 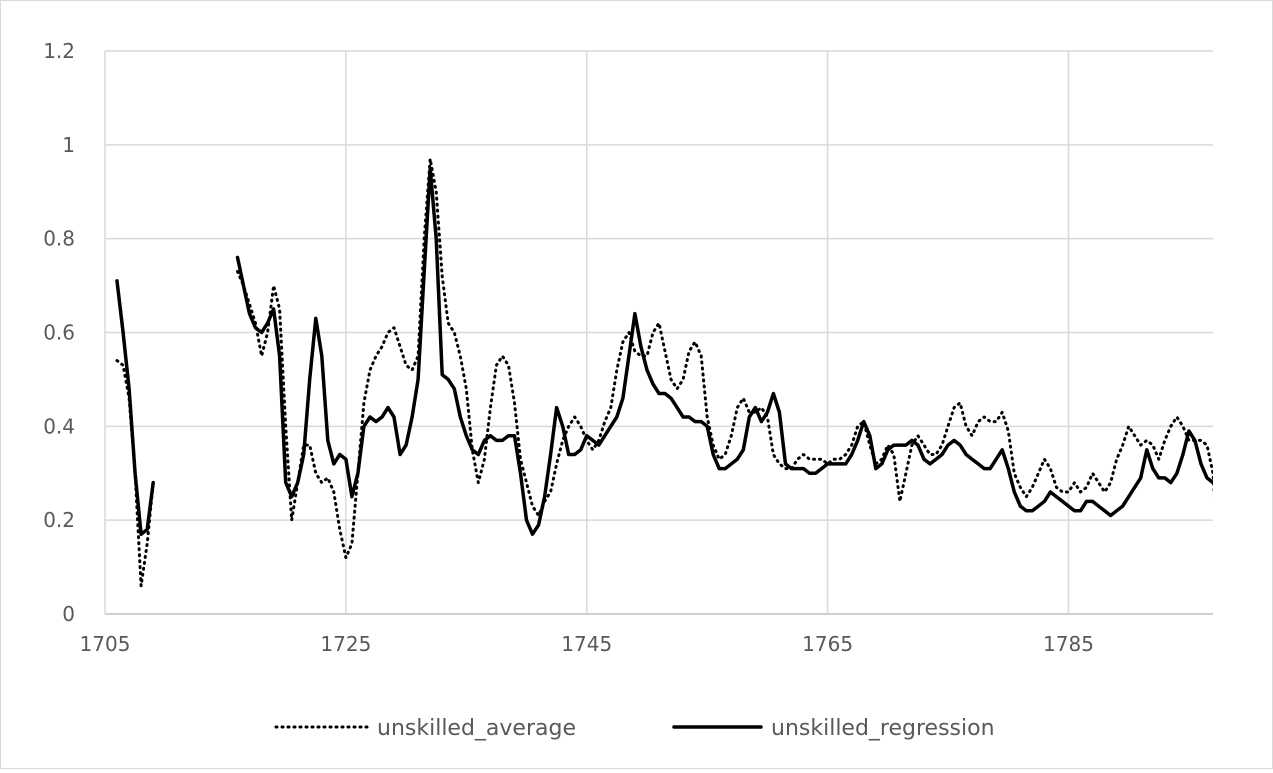 I want to click on y-tick-label: 1.2, so click(x=59, y=51).